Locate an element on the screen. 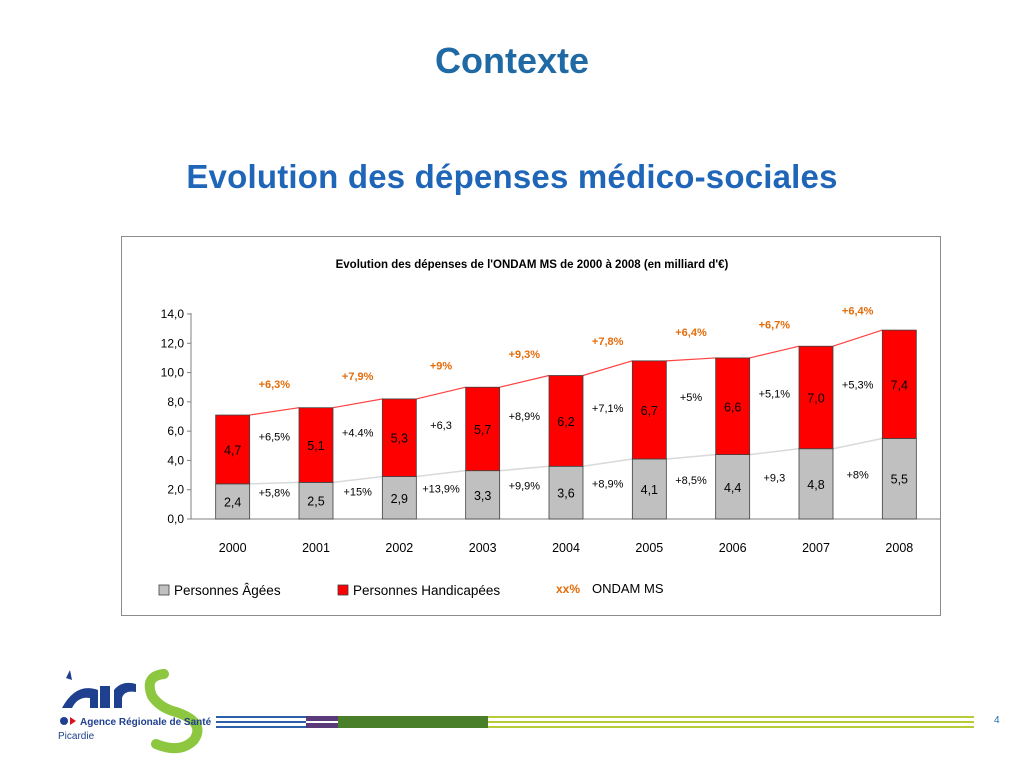 The height and width of the screenshot is (768, 1024). y-tick-label: 10,0 is located at coordinates (173, 373).